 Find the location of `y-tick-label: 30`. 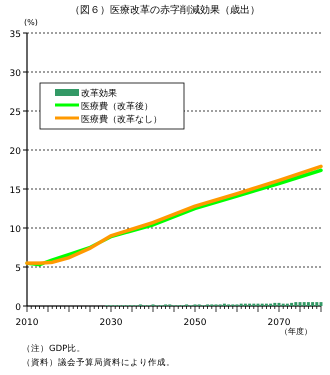

y-tick-label: 30 is located at coordinates (16, 74).